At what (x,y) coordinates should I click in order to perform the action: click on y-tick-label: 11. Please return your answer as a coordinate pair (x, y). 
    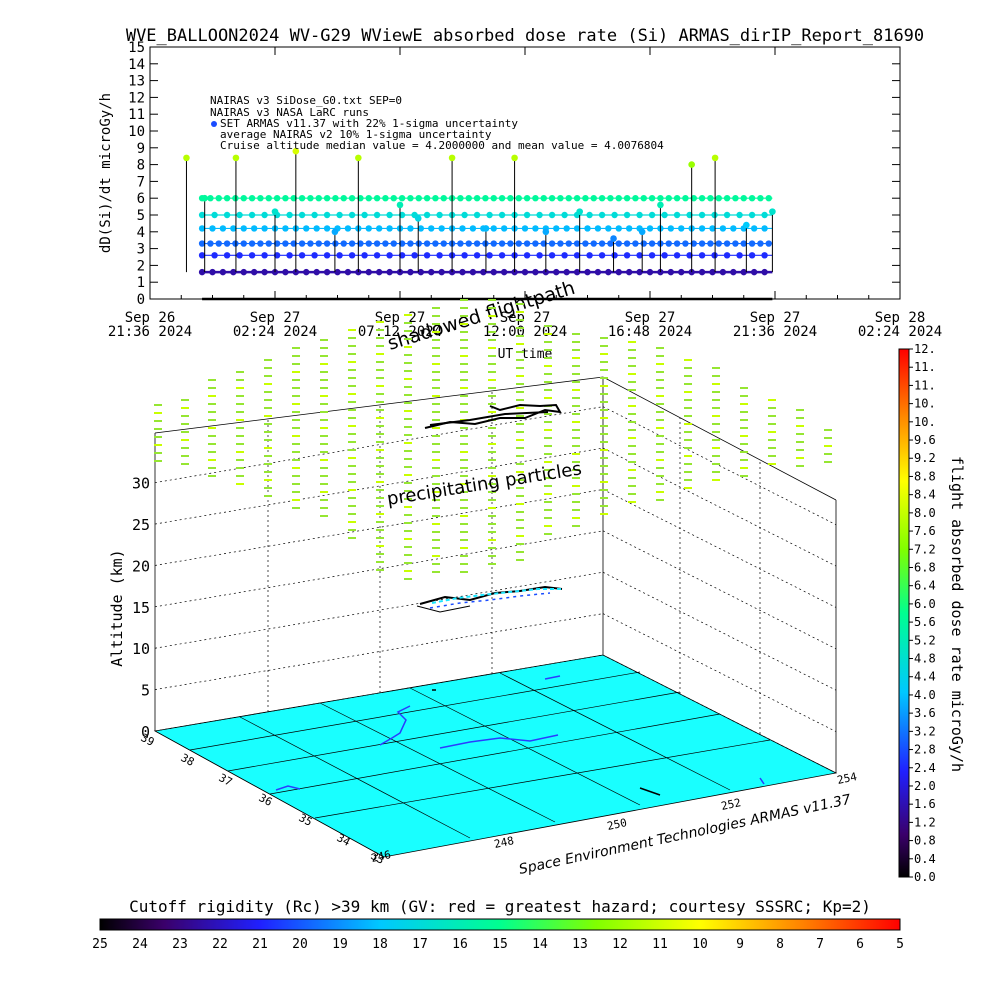
    Looking at the image, I should click on (136, 115).